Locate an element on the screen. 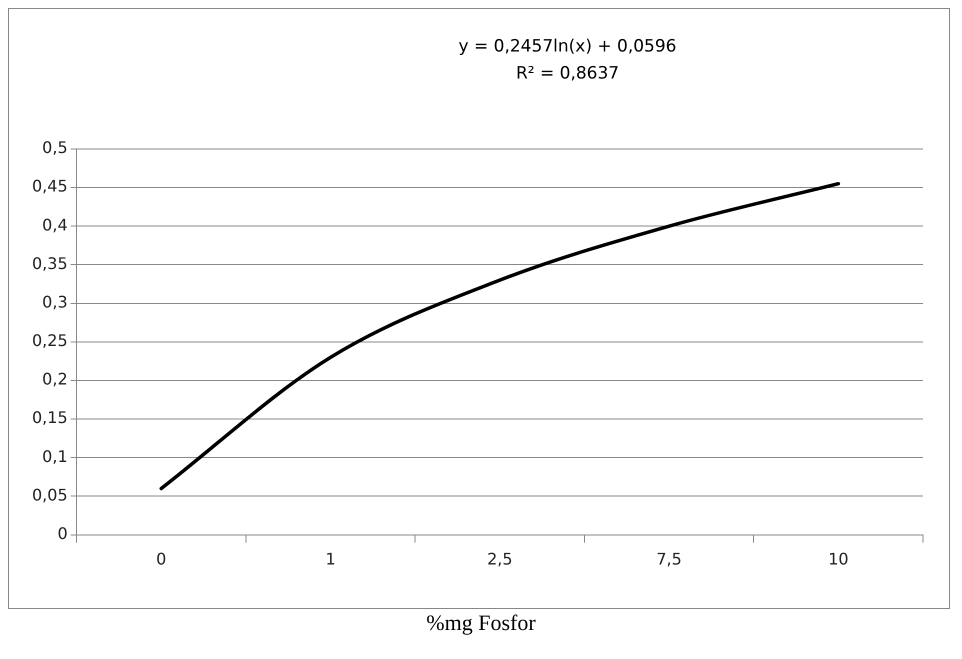 This screenshot has height=659, width=962. y-tick-label: 0,25 is located at coordinates (50, 340).